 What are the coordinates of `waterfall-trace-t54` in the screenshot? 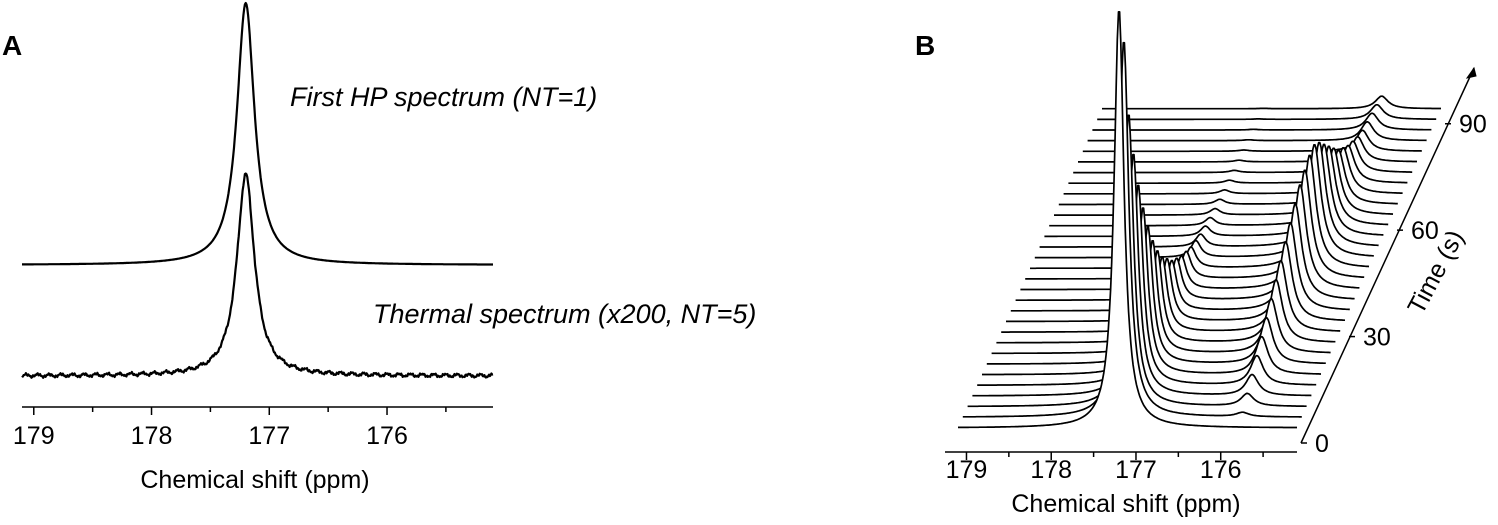 It's located at (1214, 190).